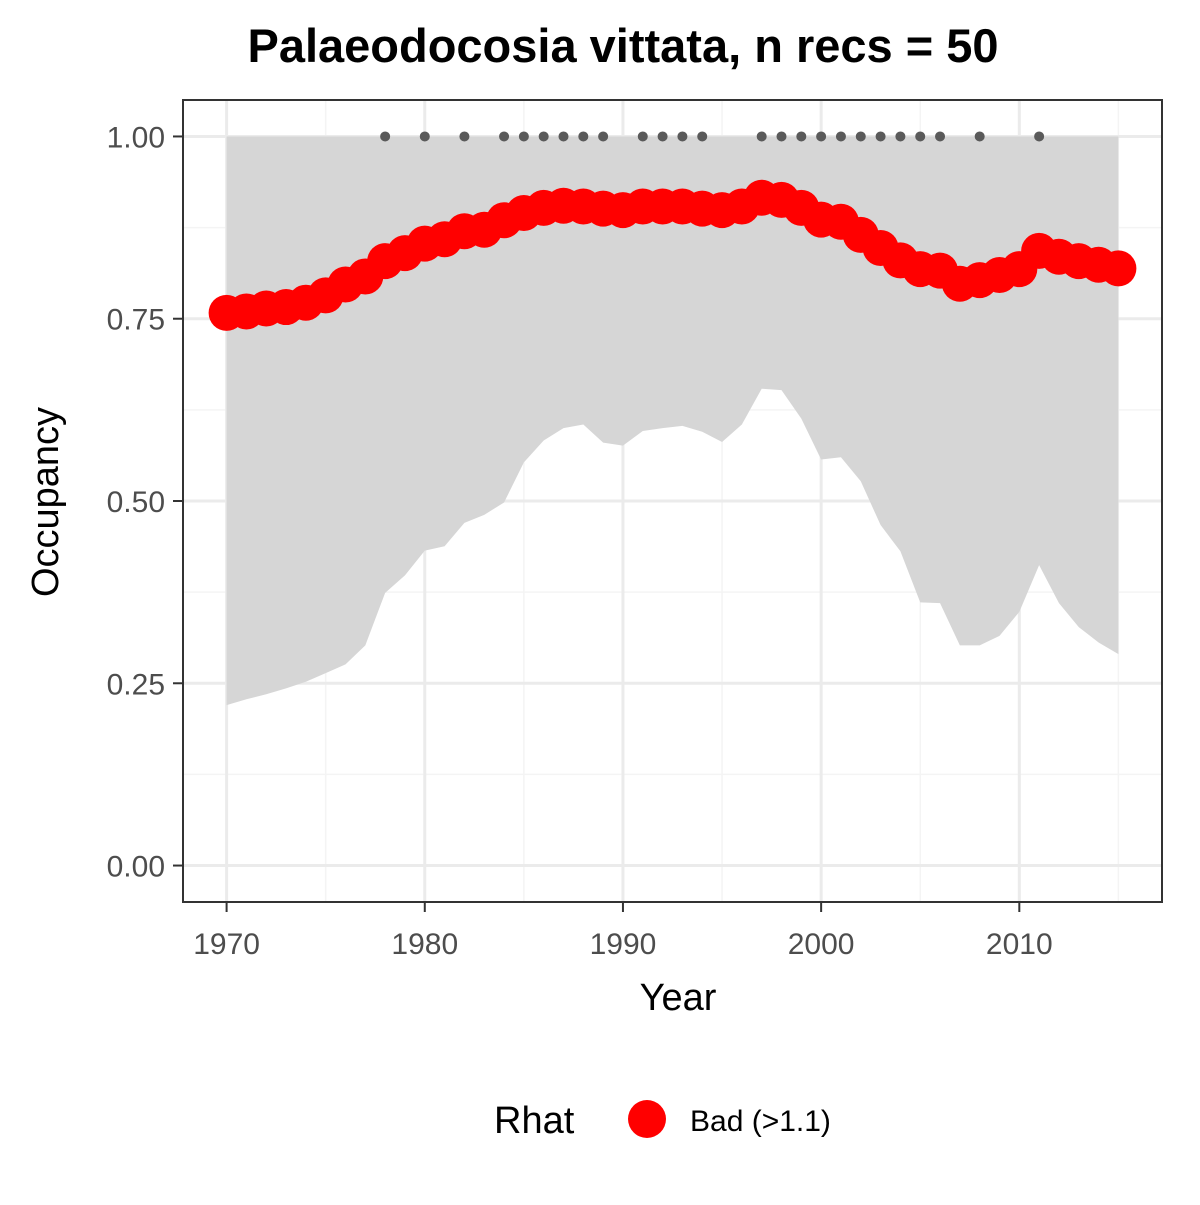  What do you see at coordinates (534, 1121) in the screenshot?
I see `legend-title: Rhat` at bounding box center [534, 1121].